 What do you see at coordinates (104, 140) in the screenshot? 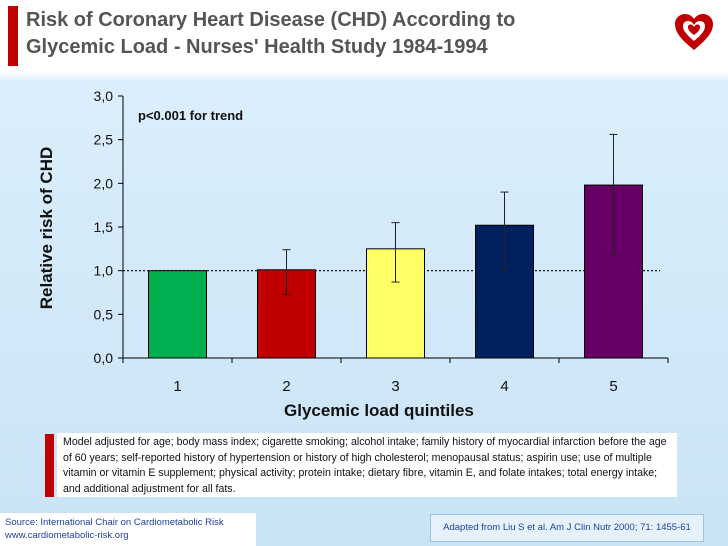
I see `y-tick-label: 2,5` at bounding box center [104, 140].